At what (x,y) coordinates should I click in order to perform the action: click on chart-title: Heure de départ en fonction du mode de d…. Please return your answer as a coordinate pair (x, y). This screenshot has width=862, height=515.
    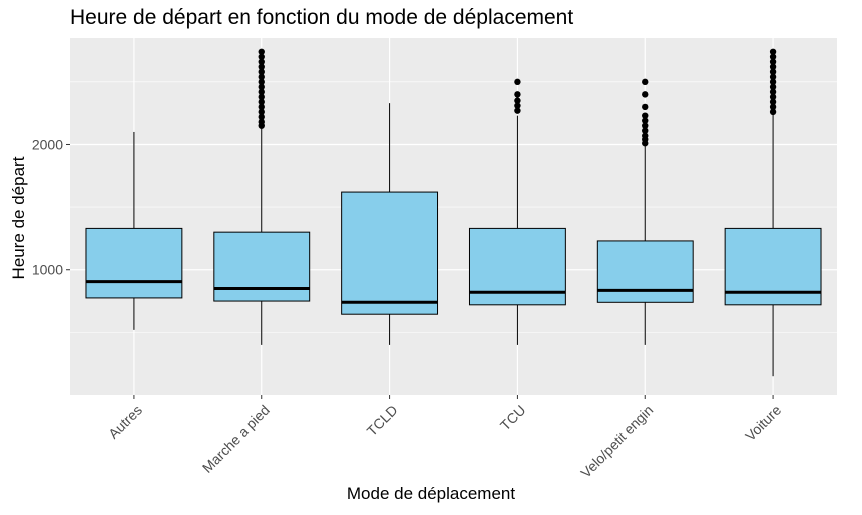
    Looking at the image, I should click on (322, 17).